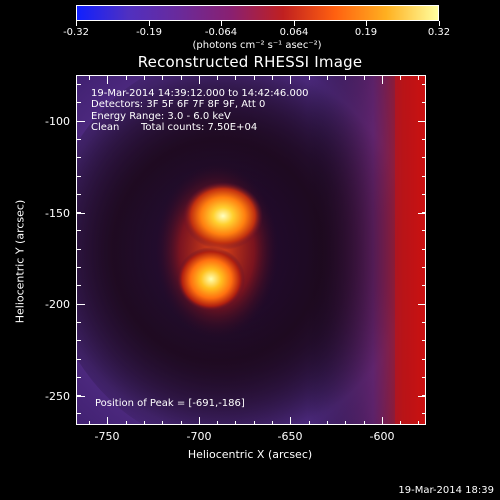  Describe the element at coordinates (20, 261) in the screenshot. I see `y-axis-label: Heliocentric Y (arcsec)` at that location.